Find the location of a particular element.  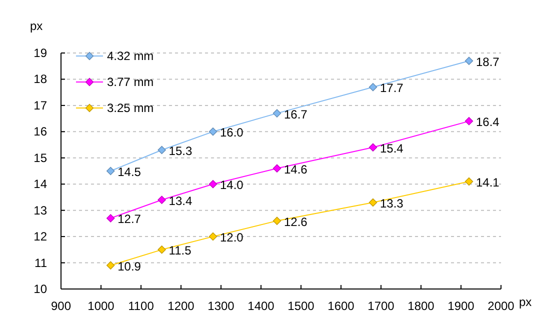

y-tick-label: 12 is located at coordinates (41, 237).